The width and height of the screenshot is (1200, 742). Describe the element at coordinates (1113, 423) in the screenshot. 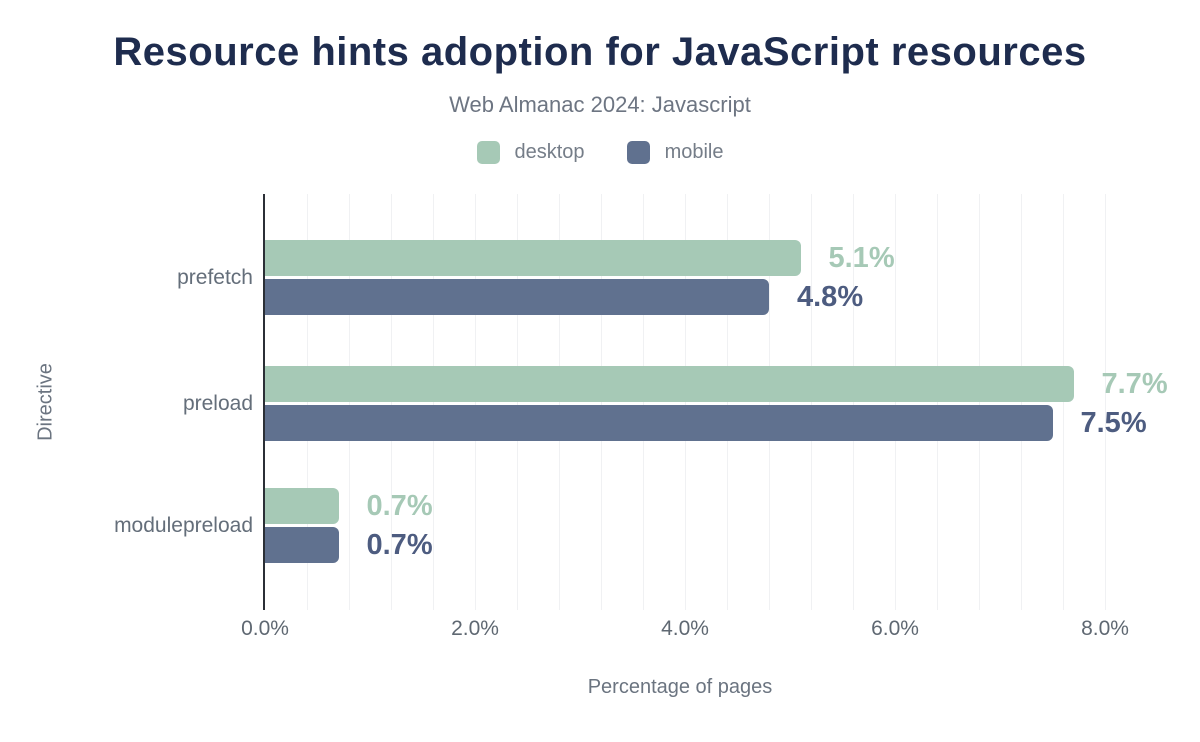

I see `value-label-mobile-preload: 7.5%` at that location.